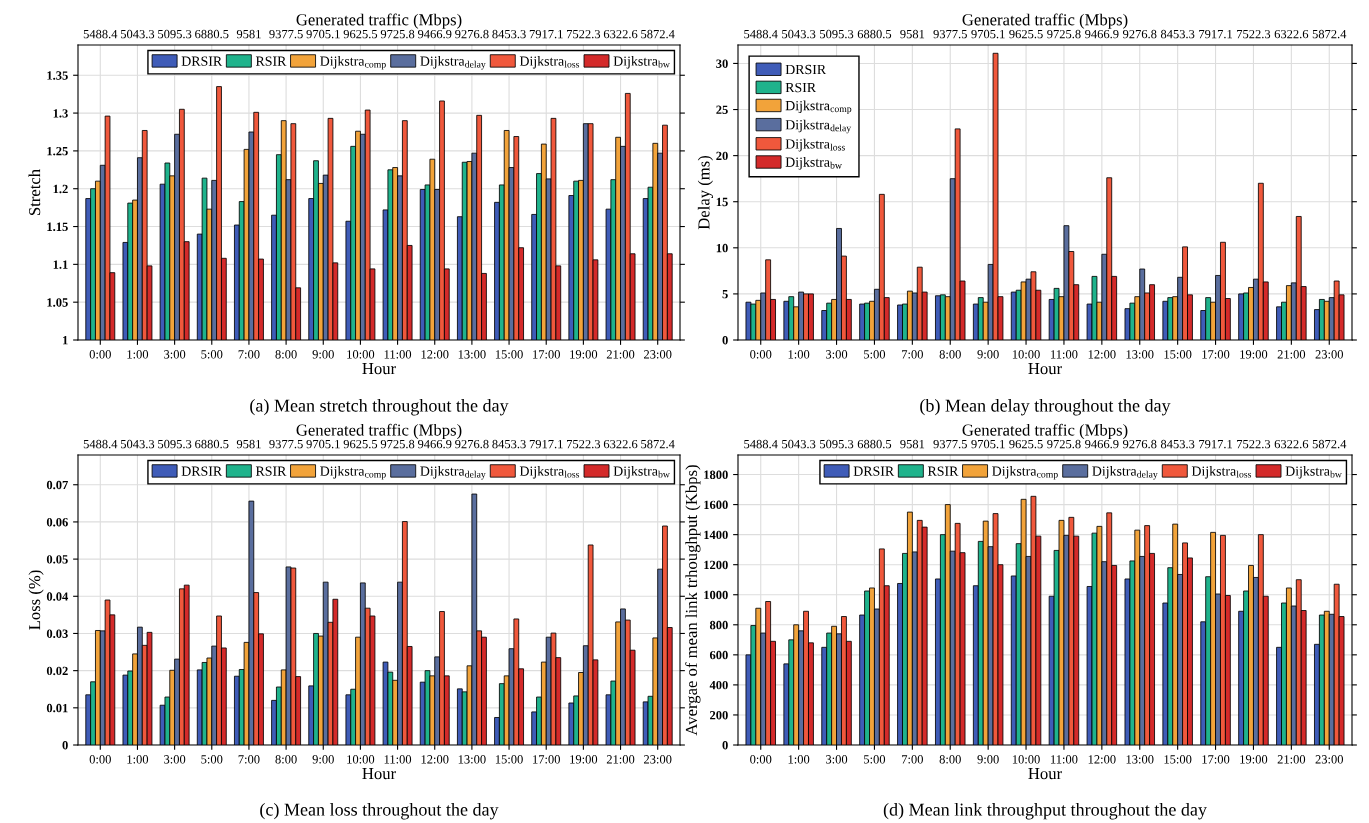 This screenshot has width=1369, height=823. I want to click on y-tick-label: 1.15, so click(57, 227).